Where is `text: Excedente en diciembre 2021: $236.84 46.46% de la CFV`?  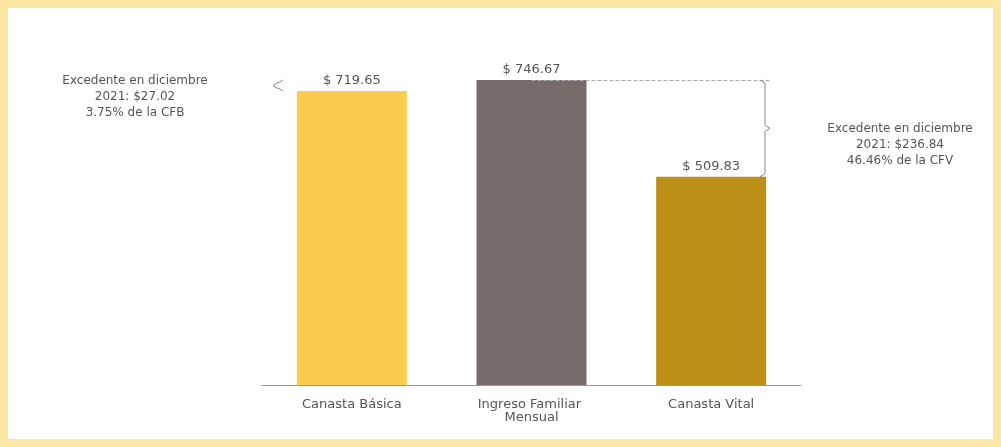 text: Excedente en diciembre 2021: $236.84 46.46% de la CFV is located at coordinates (900, 144).